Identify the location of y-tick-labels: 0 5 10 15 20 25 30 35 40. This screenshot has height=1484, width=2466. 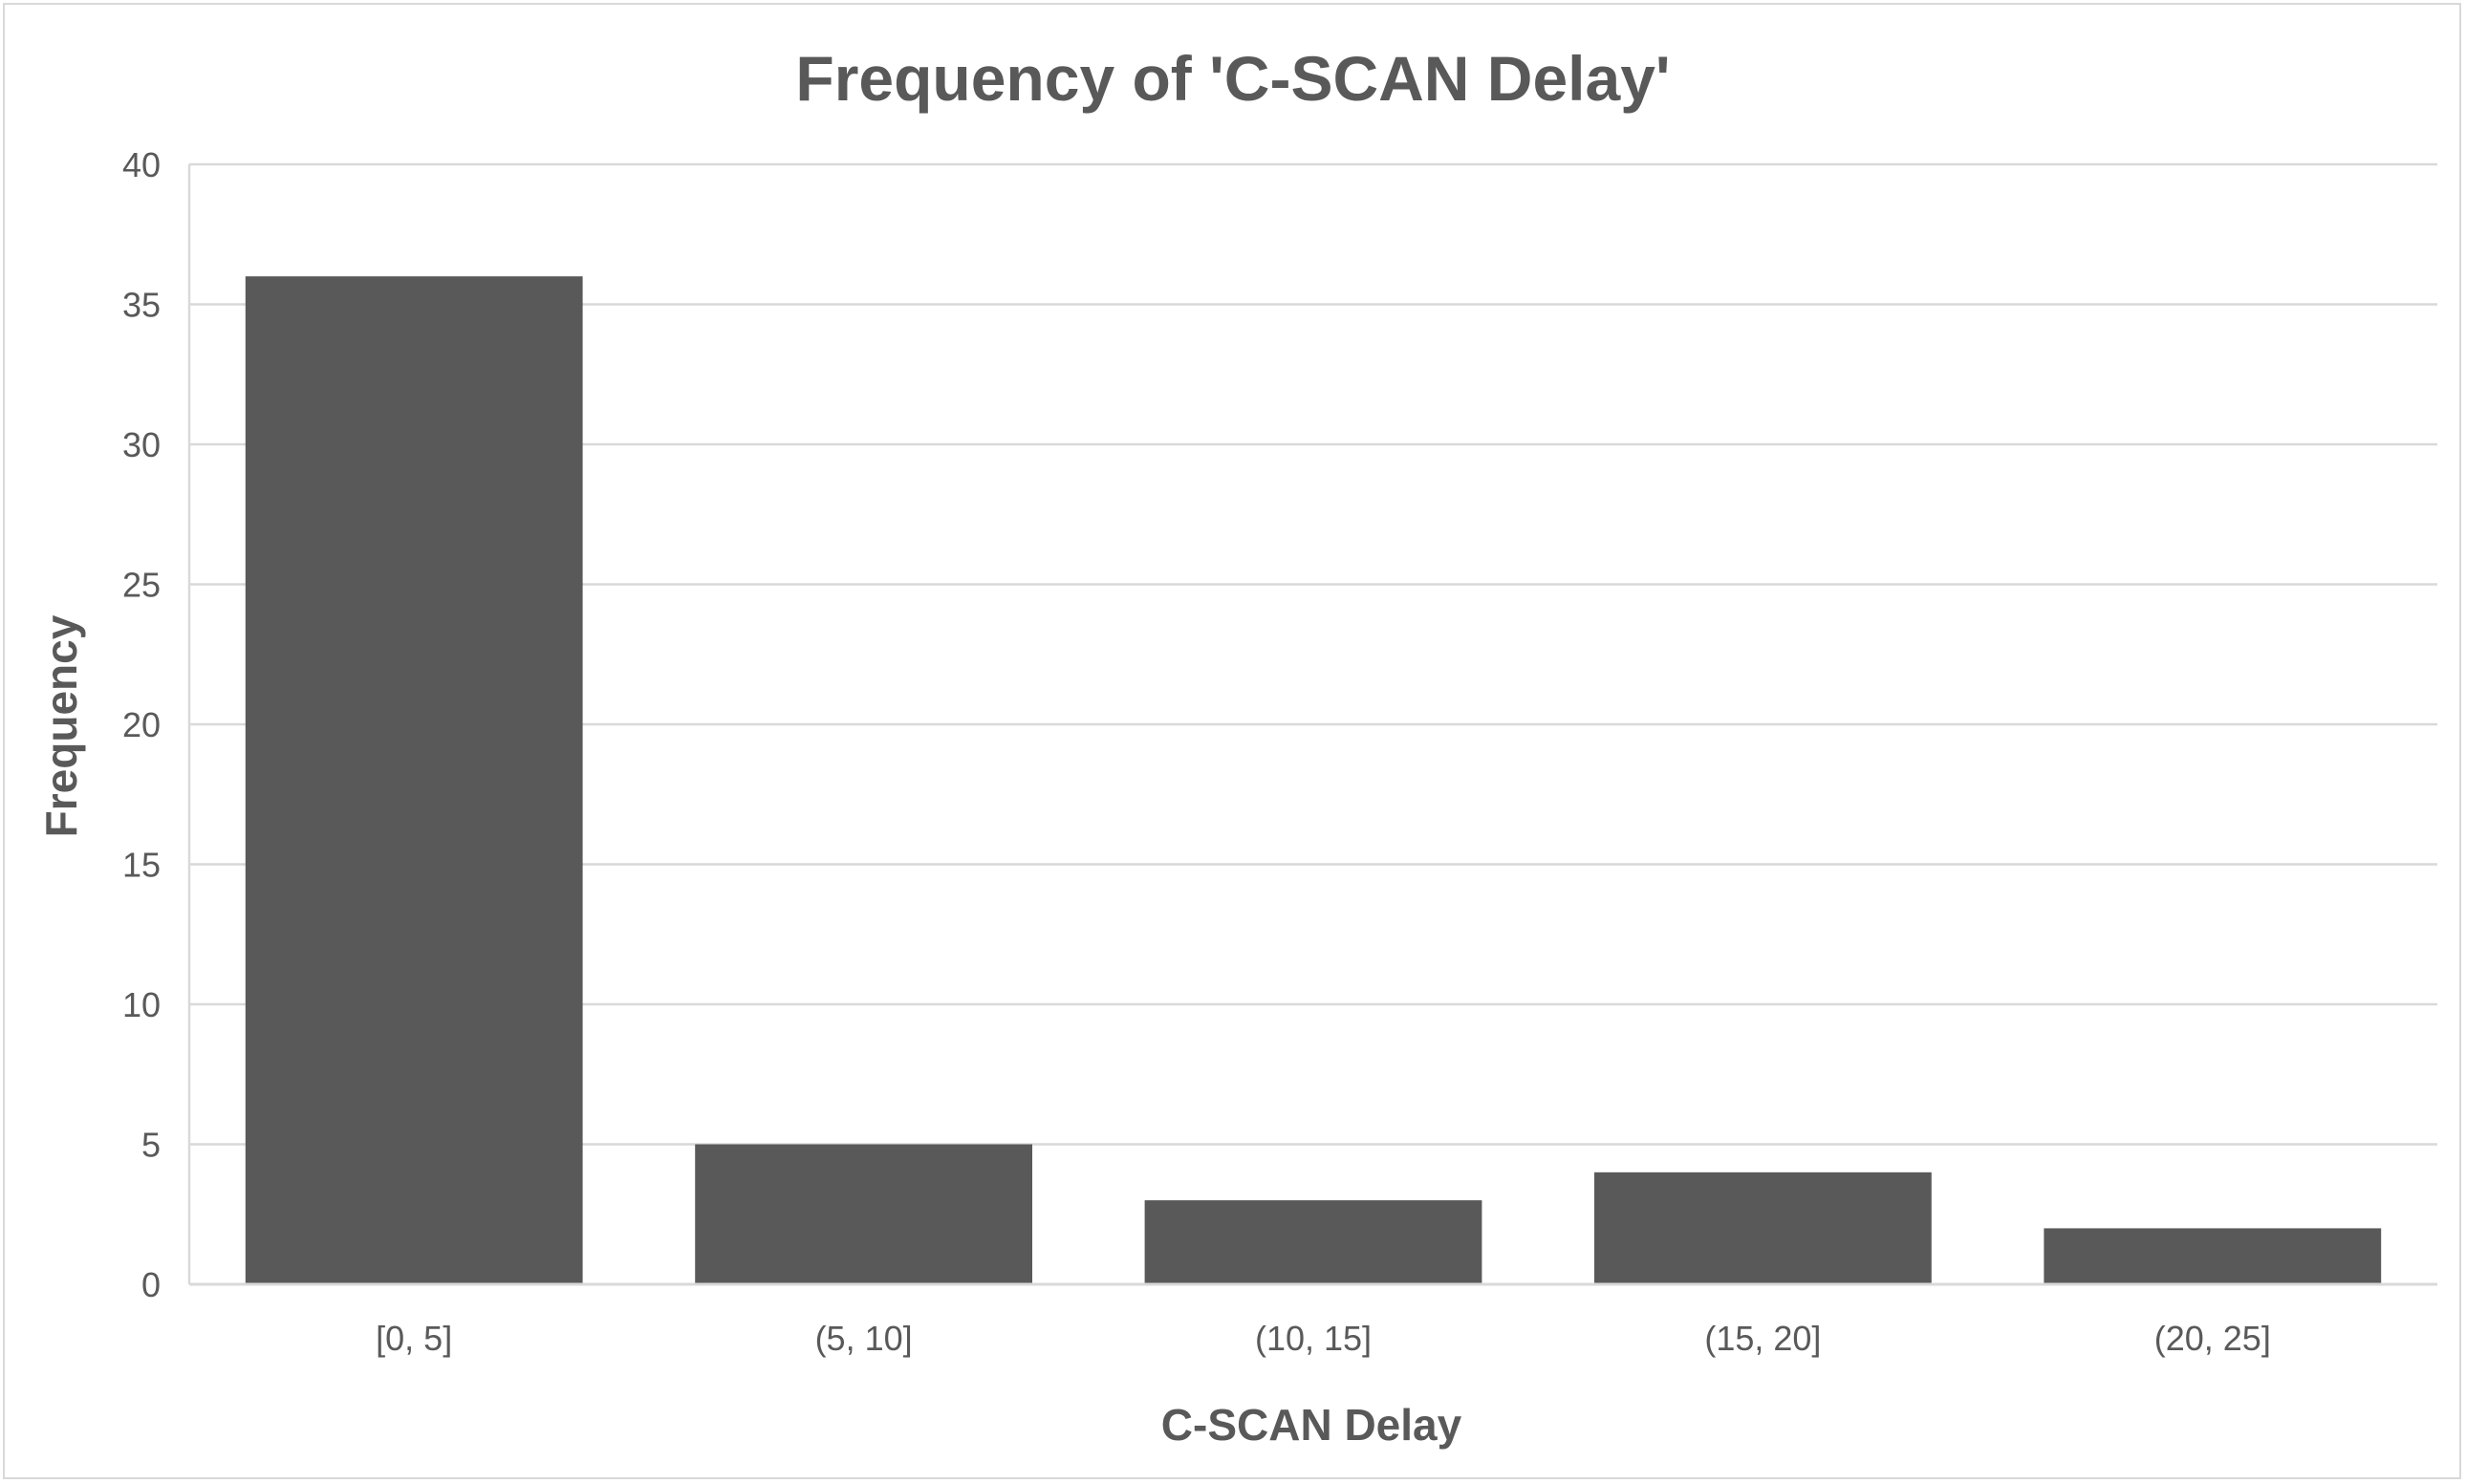
(141, 724).